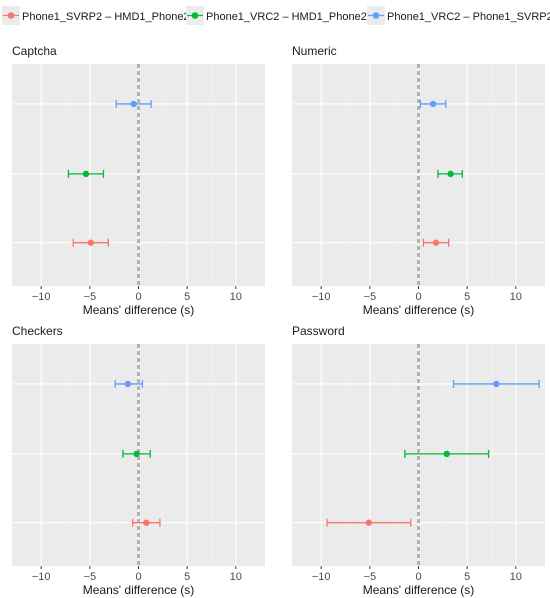  I want to click on panel-title: Password, so click(318, 331).